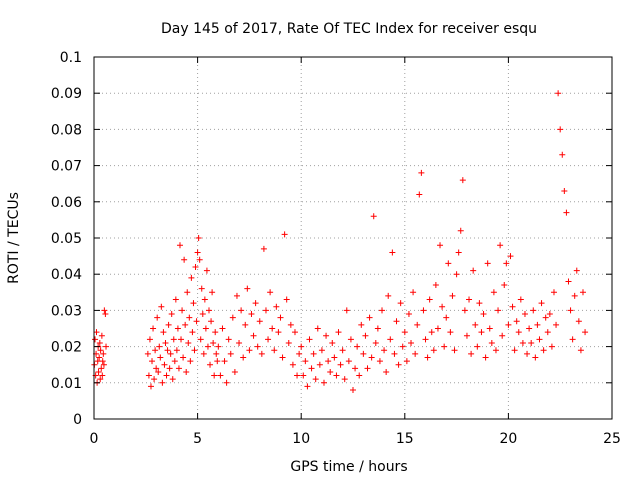  What do you see at coordinates (405, 439) in the screenshot?
I see `x-tick-label: 15` at bounding box center [405, 439].